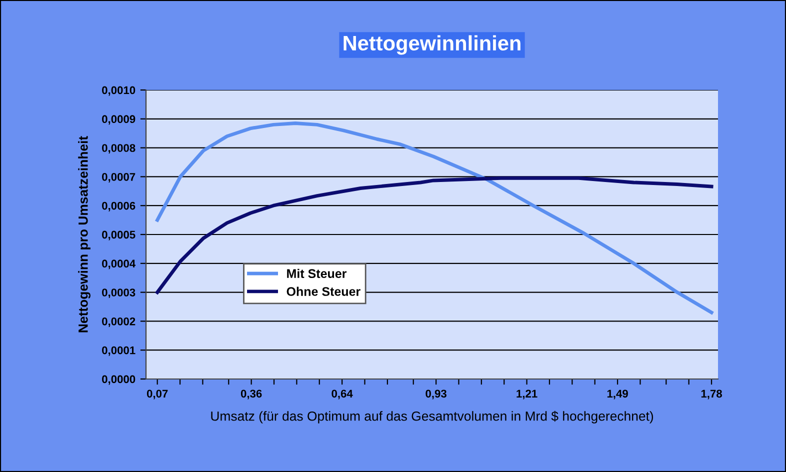 The height and width of the screenshot is (472, 786). What do you see at coordinates (119, 380) in the screenshot?
I see `y-tick-label: 0,0000` at bounding box center [119, 380].